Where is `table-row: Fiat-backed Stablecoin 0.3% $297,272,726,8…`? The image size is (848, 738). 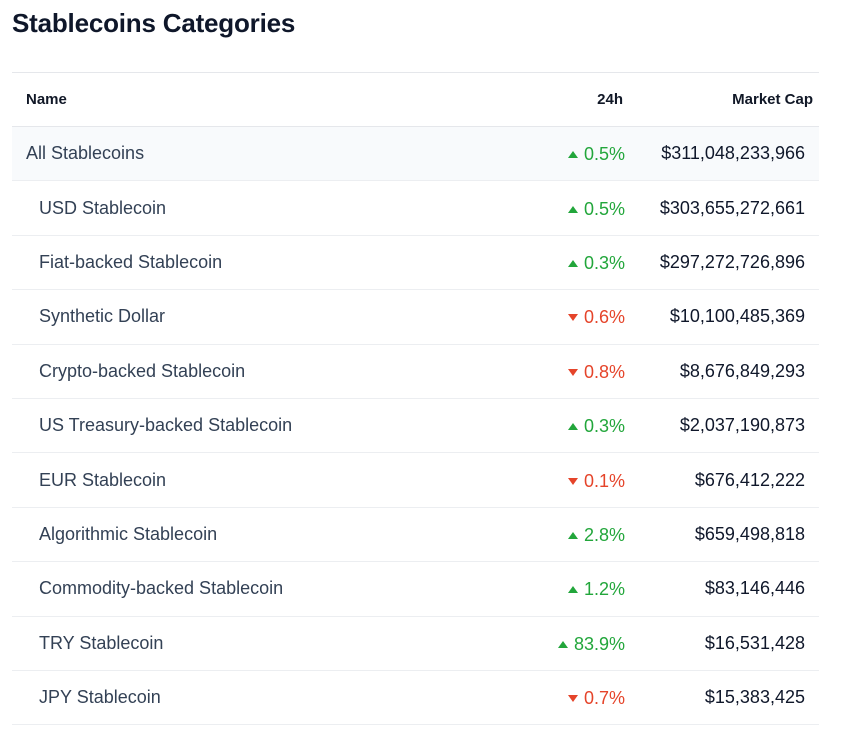
table-row: Fiat-backed Stablecoin 0.3% $297,272,726,8… is located at coordinates (415, 263).